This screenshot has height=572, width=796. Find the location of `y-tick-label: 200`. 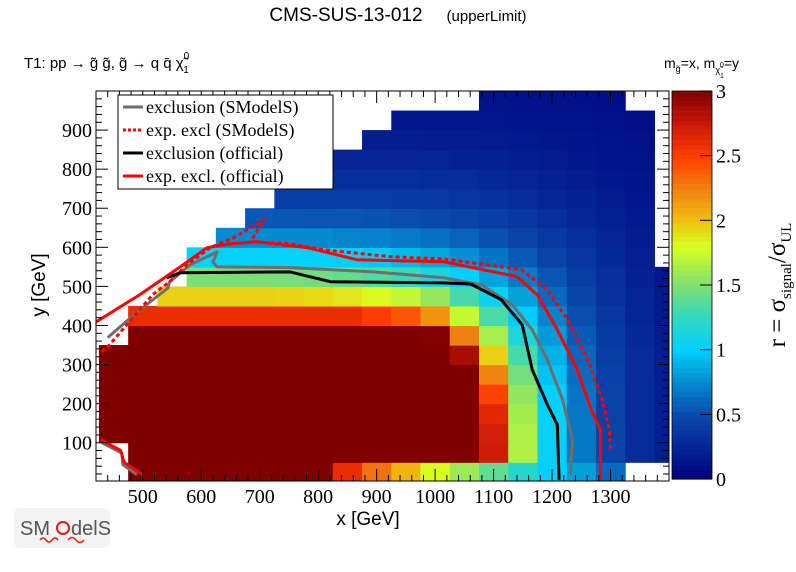

y-tick-label: 200 is located at coordinates (77, 405).